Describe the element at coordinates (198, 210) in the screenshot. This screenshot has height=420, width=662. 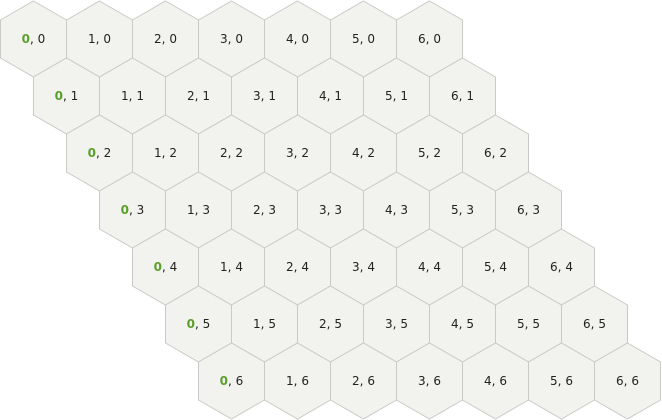
I see `hex-label: 1, 3` at that location.